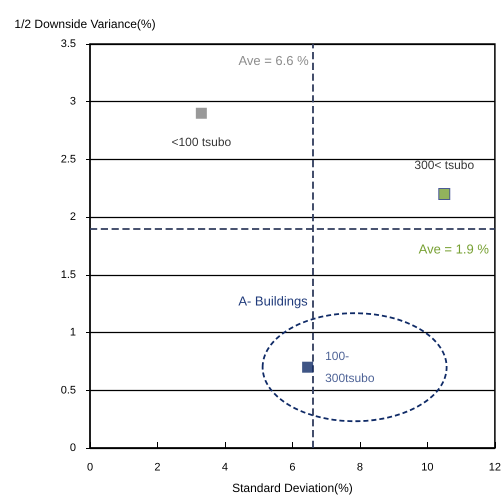  I want to click on y-tick-label: 1.5, so click(68, 274).